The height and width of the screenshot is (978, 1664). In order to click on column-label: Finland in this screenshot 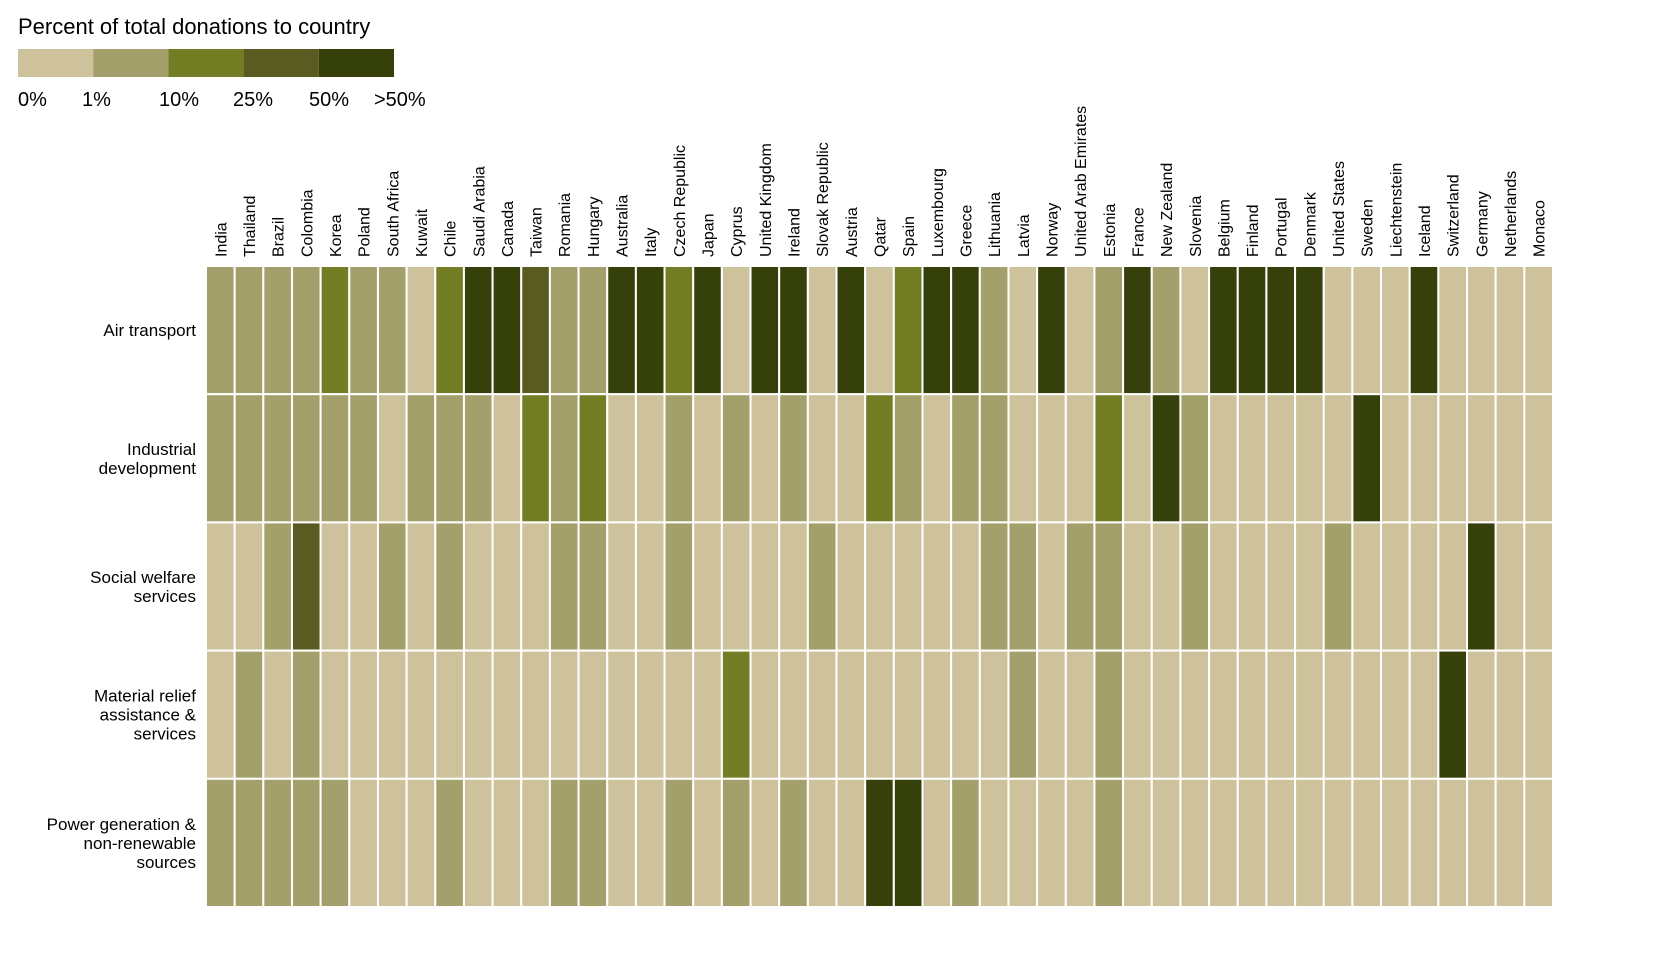, I will do `click(1253, 231)`.